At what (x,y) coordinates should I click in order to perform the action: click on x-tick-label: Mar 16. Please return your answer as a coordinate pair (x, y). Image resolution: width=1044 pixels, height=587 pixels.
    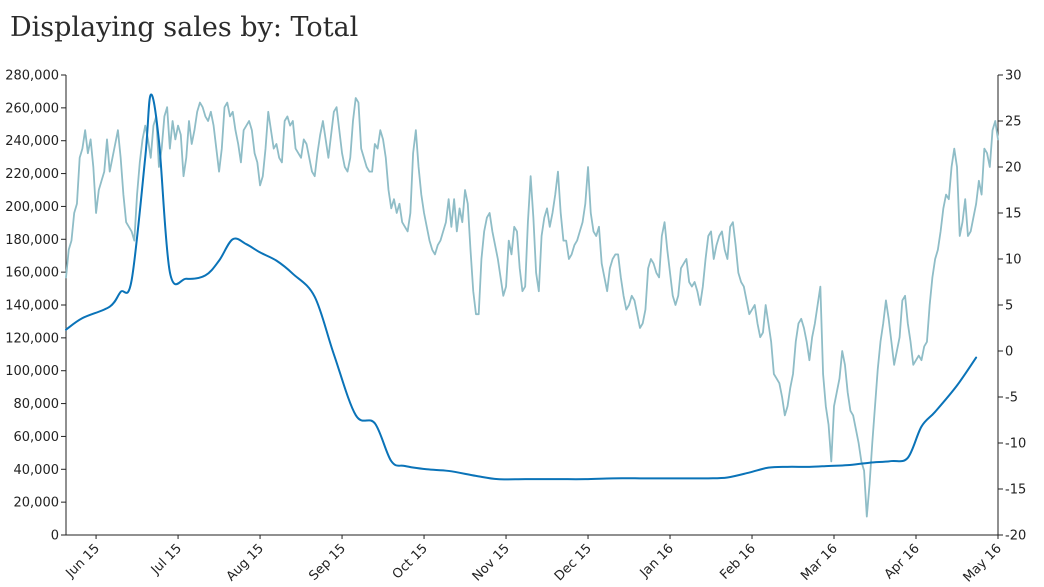
    Looking at the image, I should click on (819, 562).